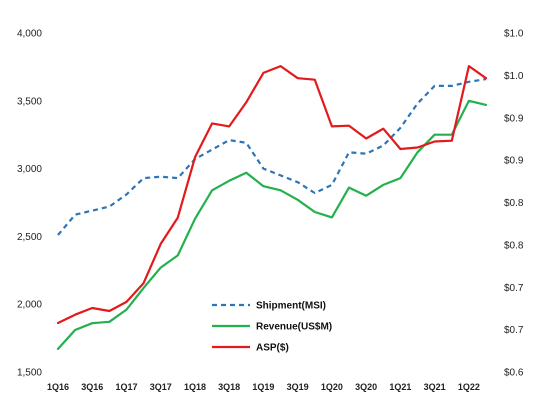 Image resolution: width=546 pixels, height=408 pixels. What do you see at coordinates (514, 373) in the screenshot?
I see `right-y-tick-label: $0.6` at bounding box center [514, 373].